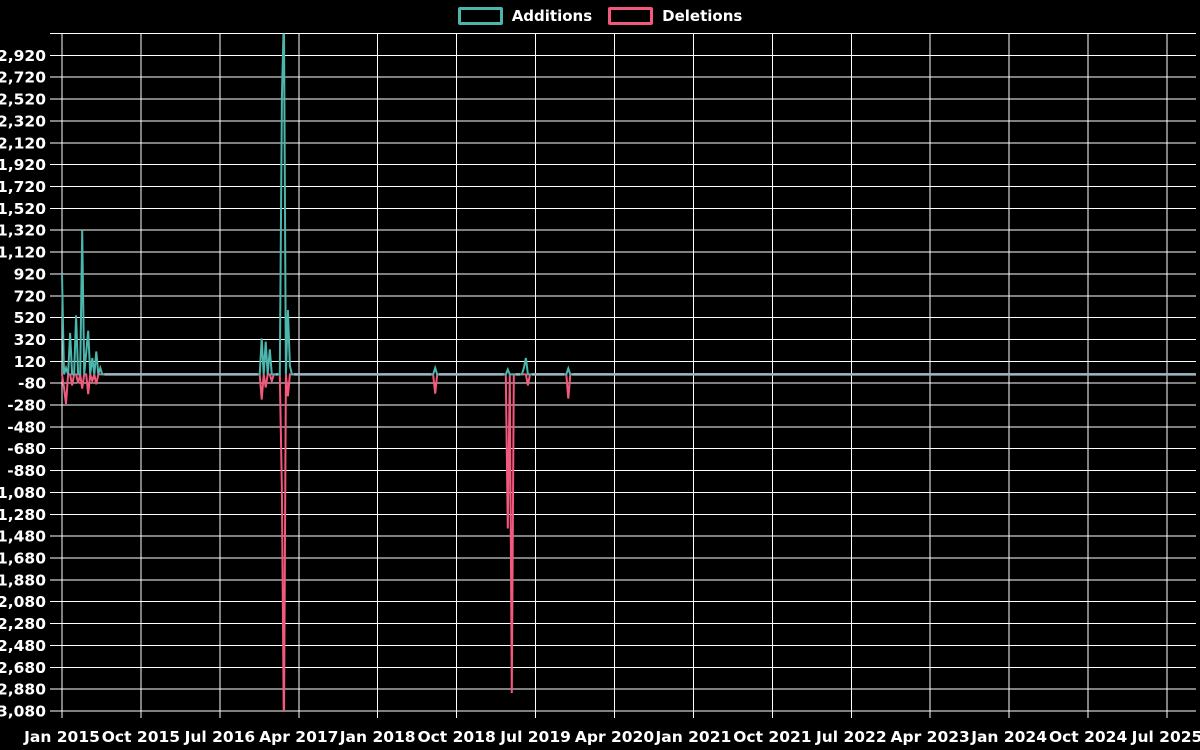 Image resolution: width=1200 pixels, height=750 pixels. What do you see at coordinates (23, 187) in the screenshot?
I see `y-tick-label: 1,720` at bounding box center [23, 187].